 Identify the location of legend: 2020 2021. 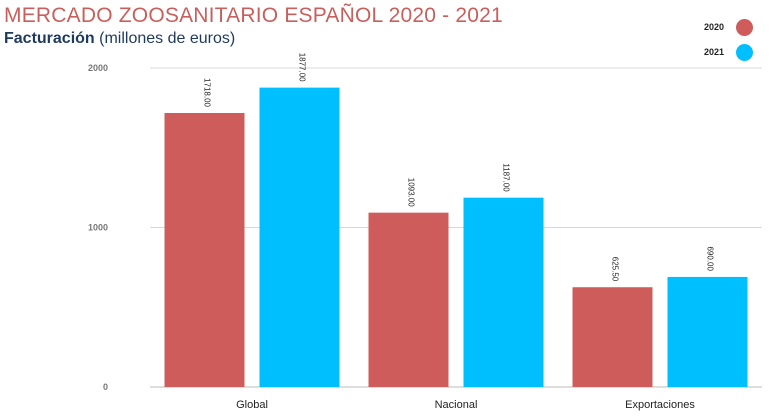
(728, 43).